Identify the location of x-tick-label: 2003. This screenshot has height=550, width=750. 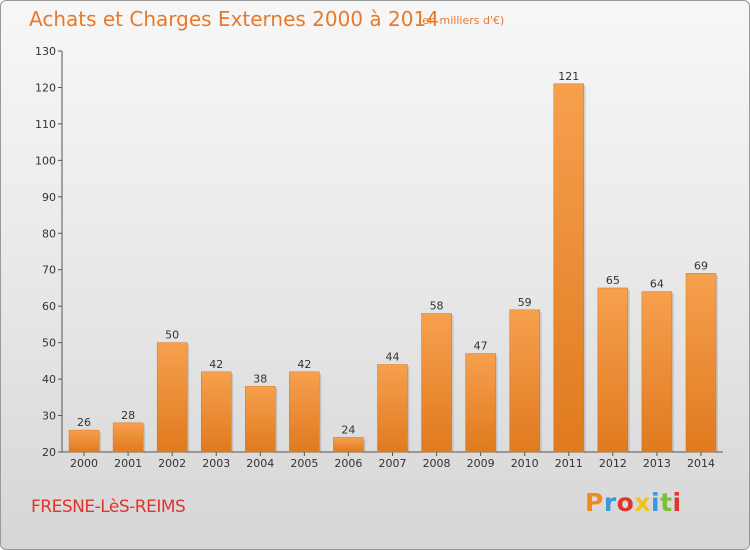
(216, 463).